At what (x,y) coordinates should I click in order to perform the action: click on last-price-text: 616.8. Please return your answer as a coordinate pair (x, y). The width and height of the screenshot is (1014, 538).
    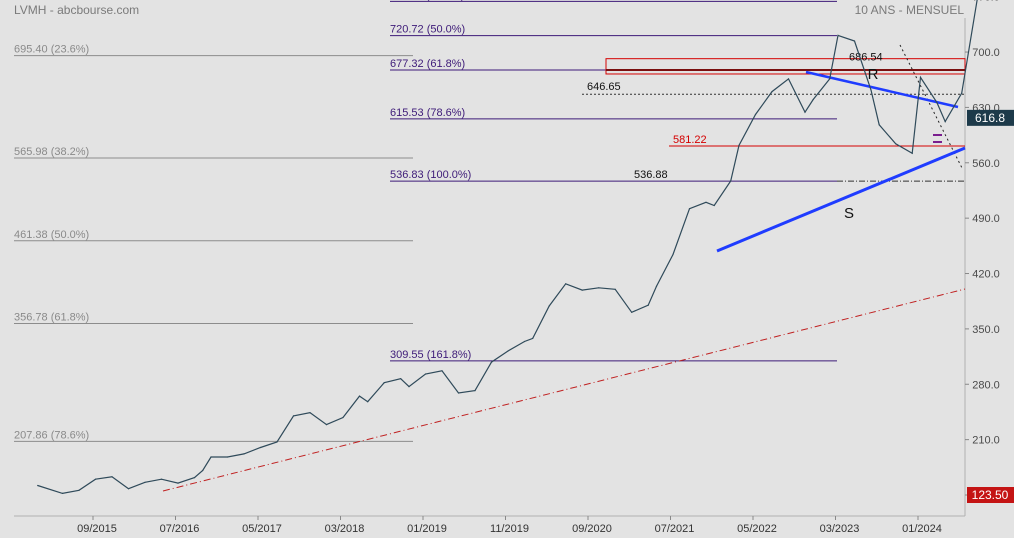
    Looking at the image, I should click on (990, 118).